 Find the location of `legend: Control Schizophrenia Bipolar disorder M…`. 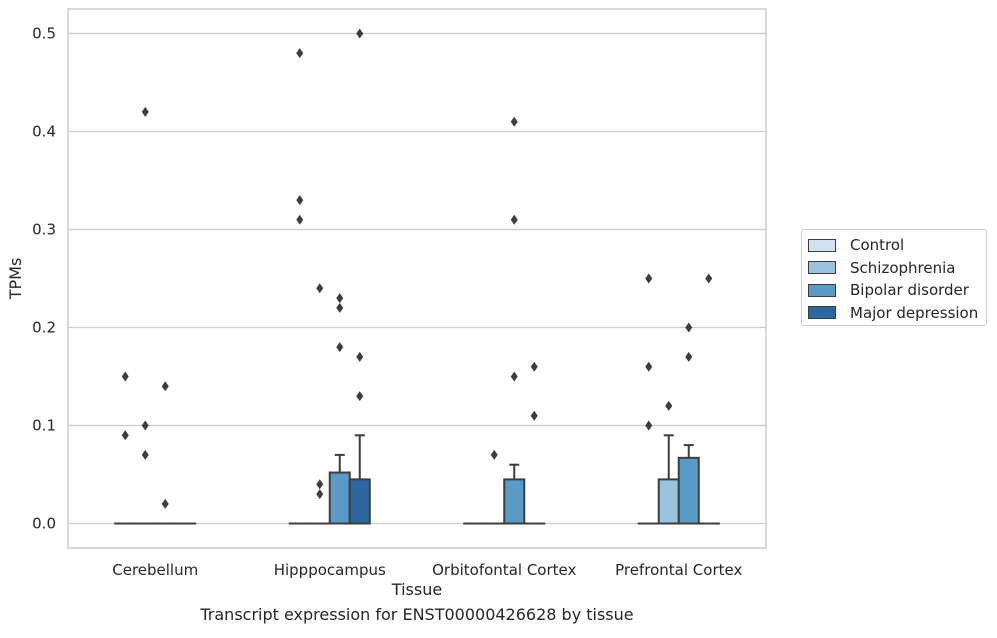

legend: Control Schizophrenia Bipolar disorder M… is located at coordinates (894, 277).